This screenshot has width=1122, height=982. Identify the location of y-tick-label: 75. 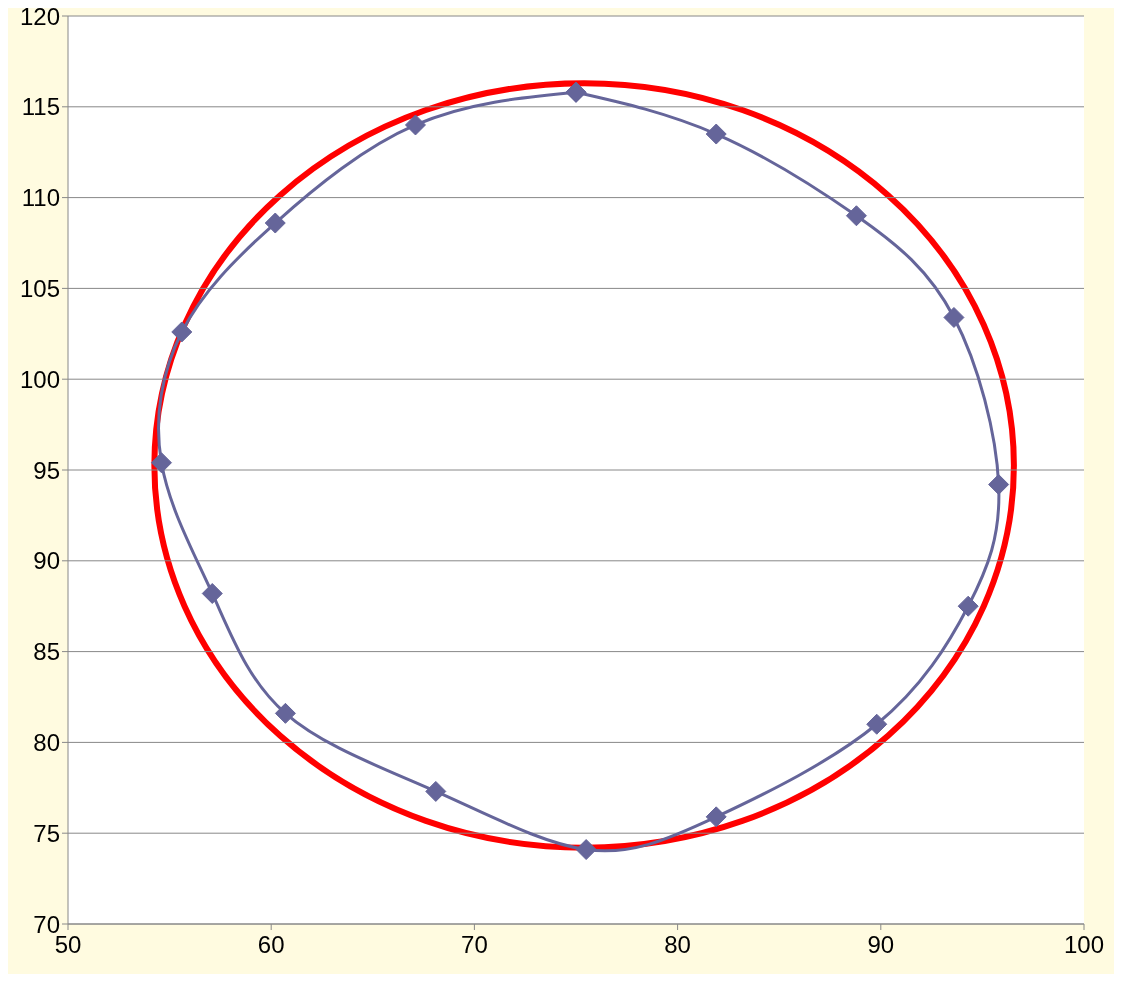
(46, 833).